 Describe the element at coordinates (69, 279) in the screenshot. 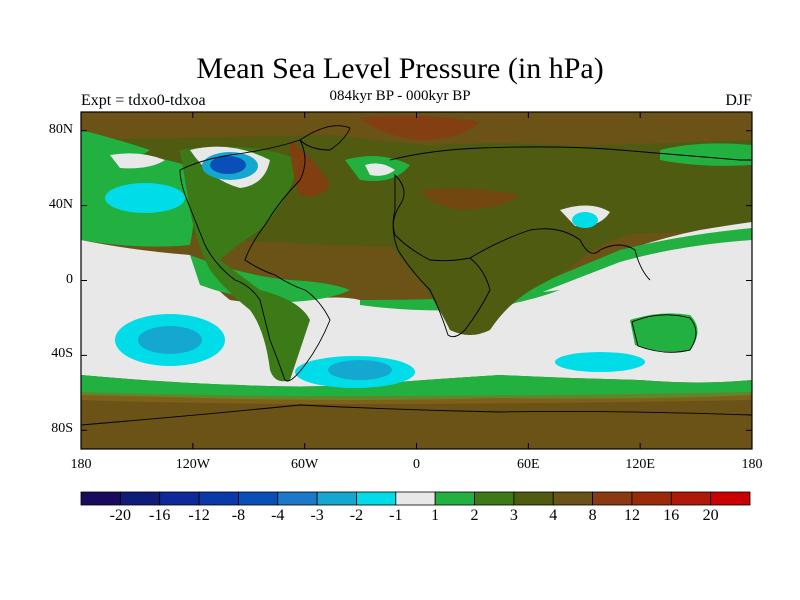

I see `y-tick-label: 0` at that location.